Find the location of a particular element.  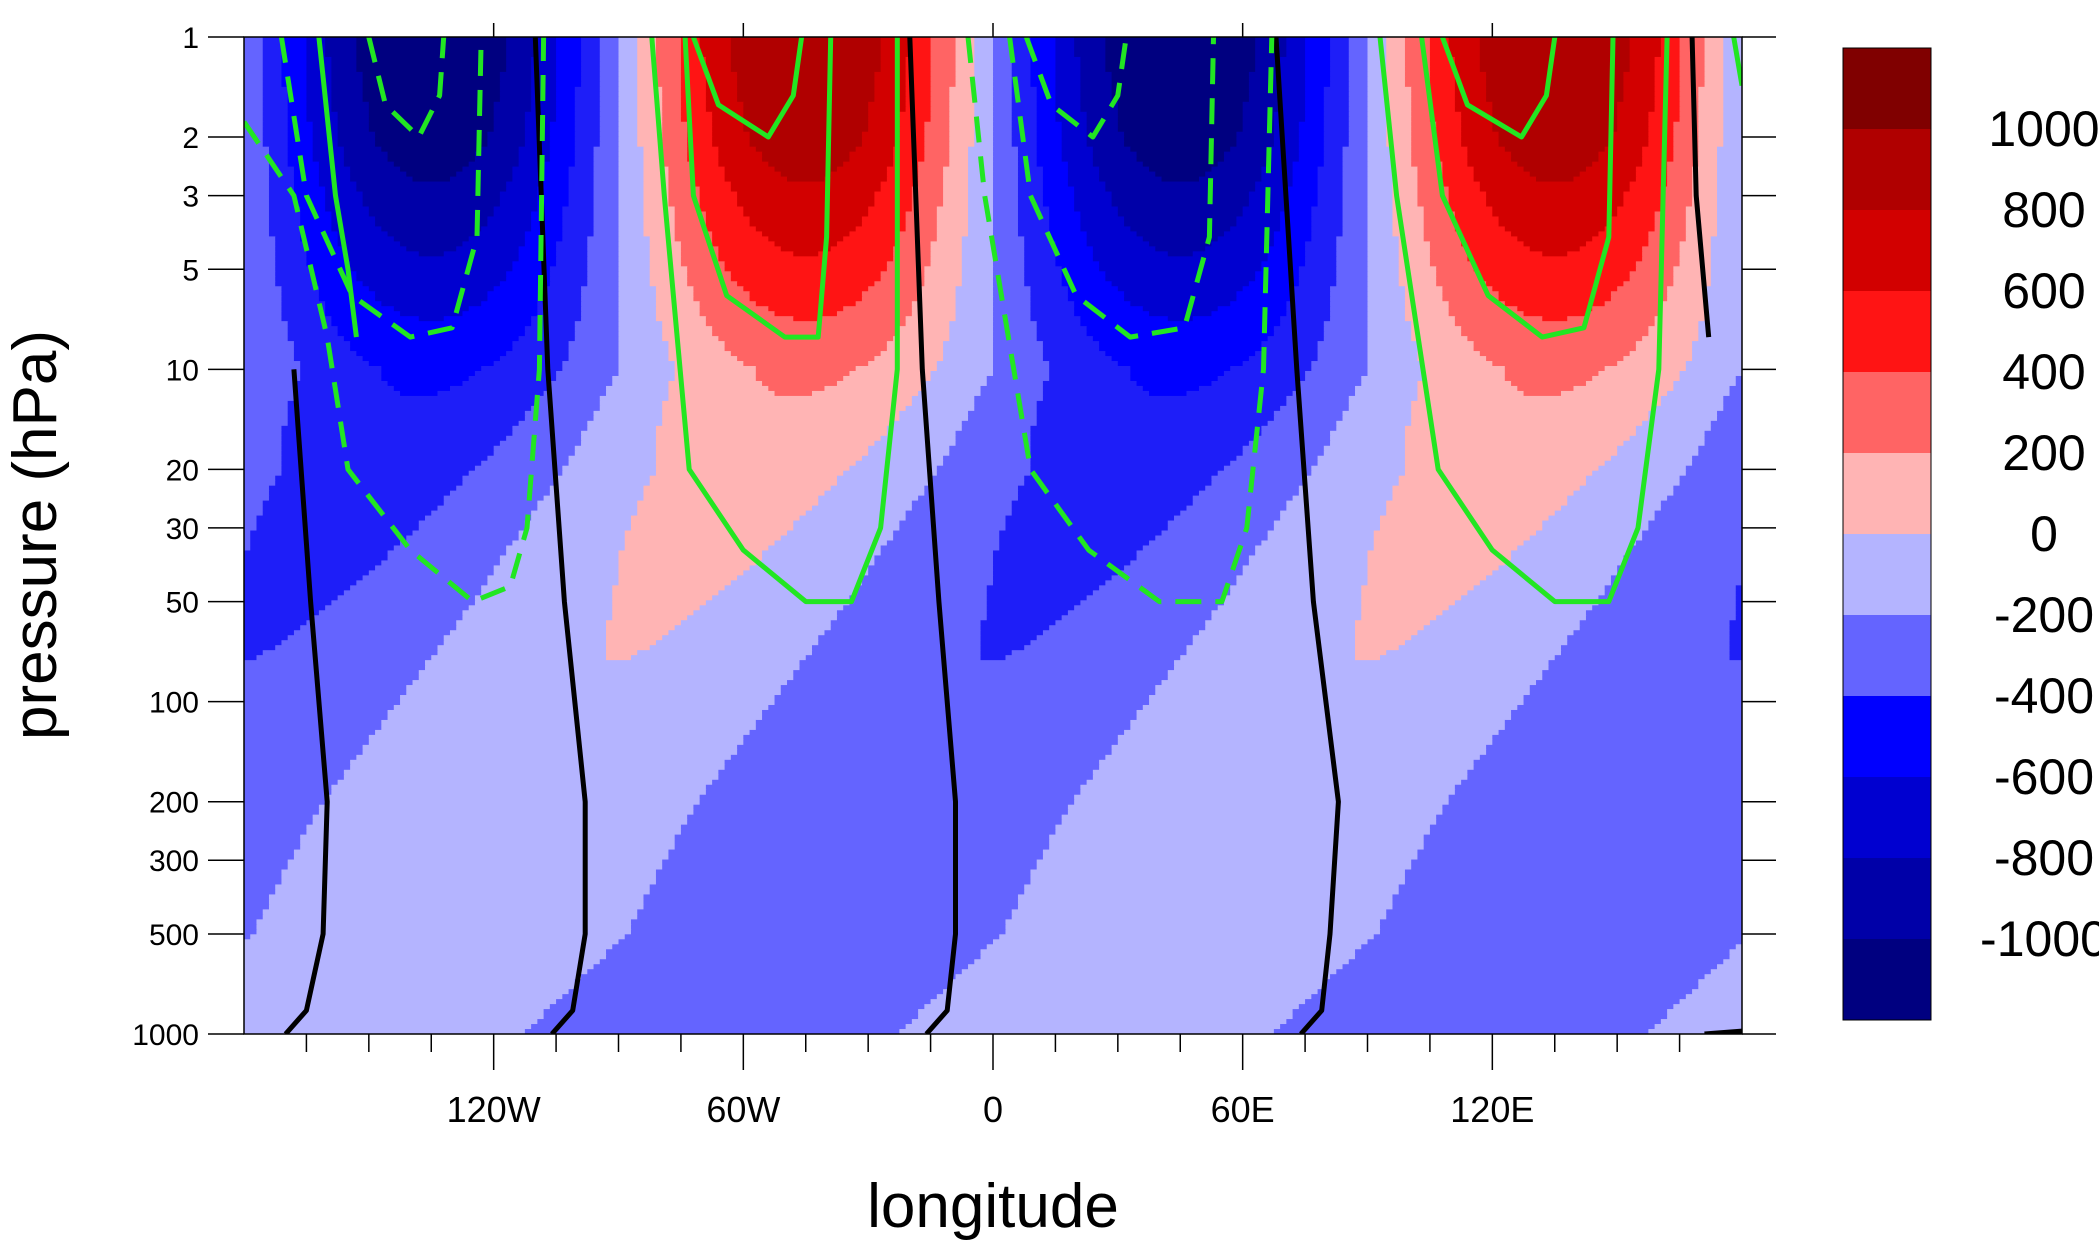

colorbar-frame is located at coordinates (1887, 534).